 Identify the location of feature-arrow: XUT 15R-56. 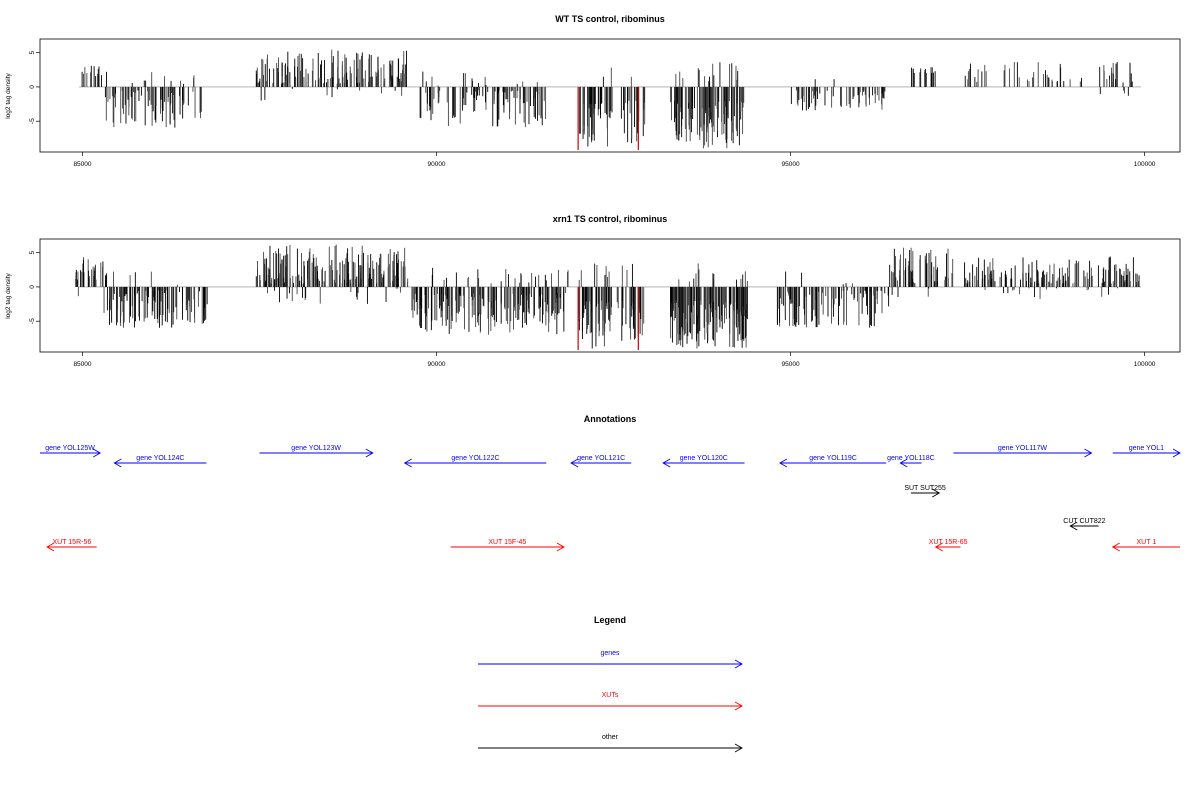
(71, 545).